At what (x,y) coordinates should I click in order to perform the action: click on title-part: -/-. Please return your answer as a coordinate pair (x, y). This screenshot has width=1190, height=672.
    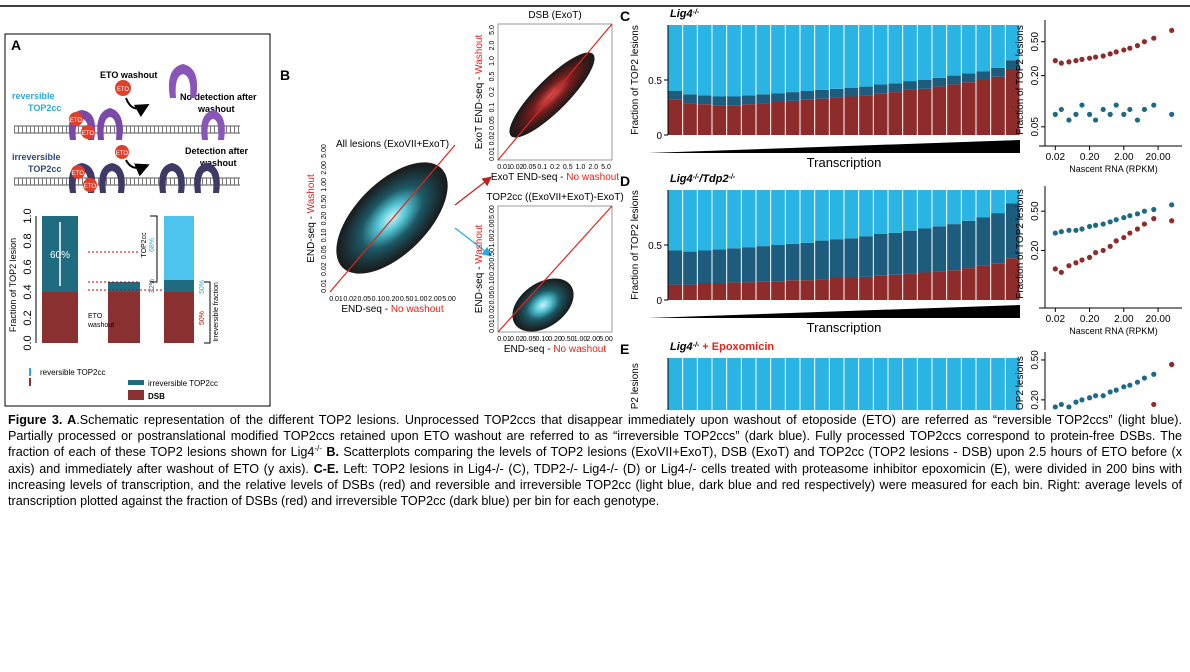
    Looking at the image, I should click on (696, 345).